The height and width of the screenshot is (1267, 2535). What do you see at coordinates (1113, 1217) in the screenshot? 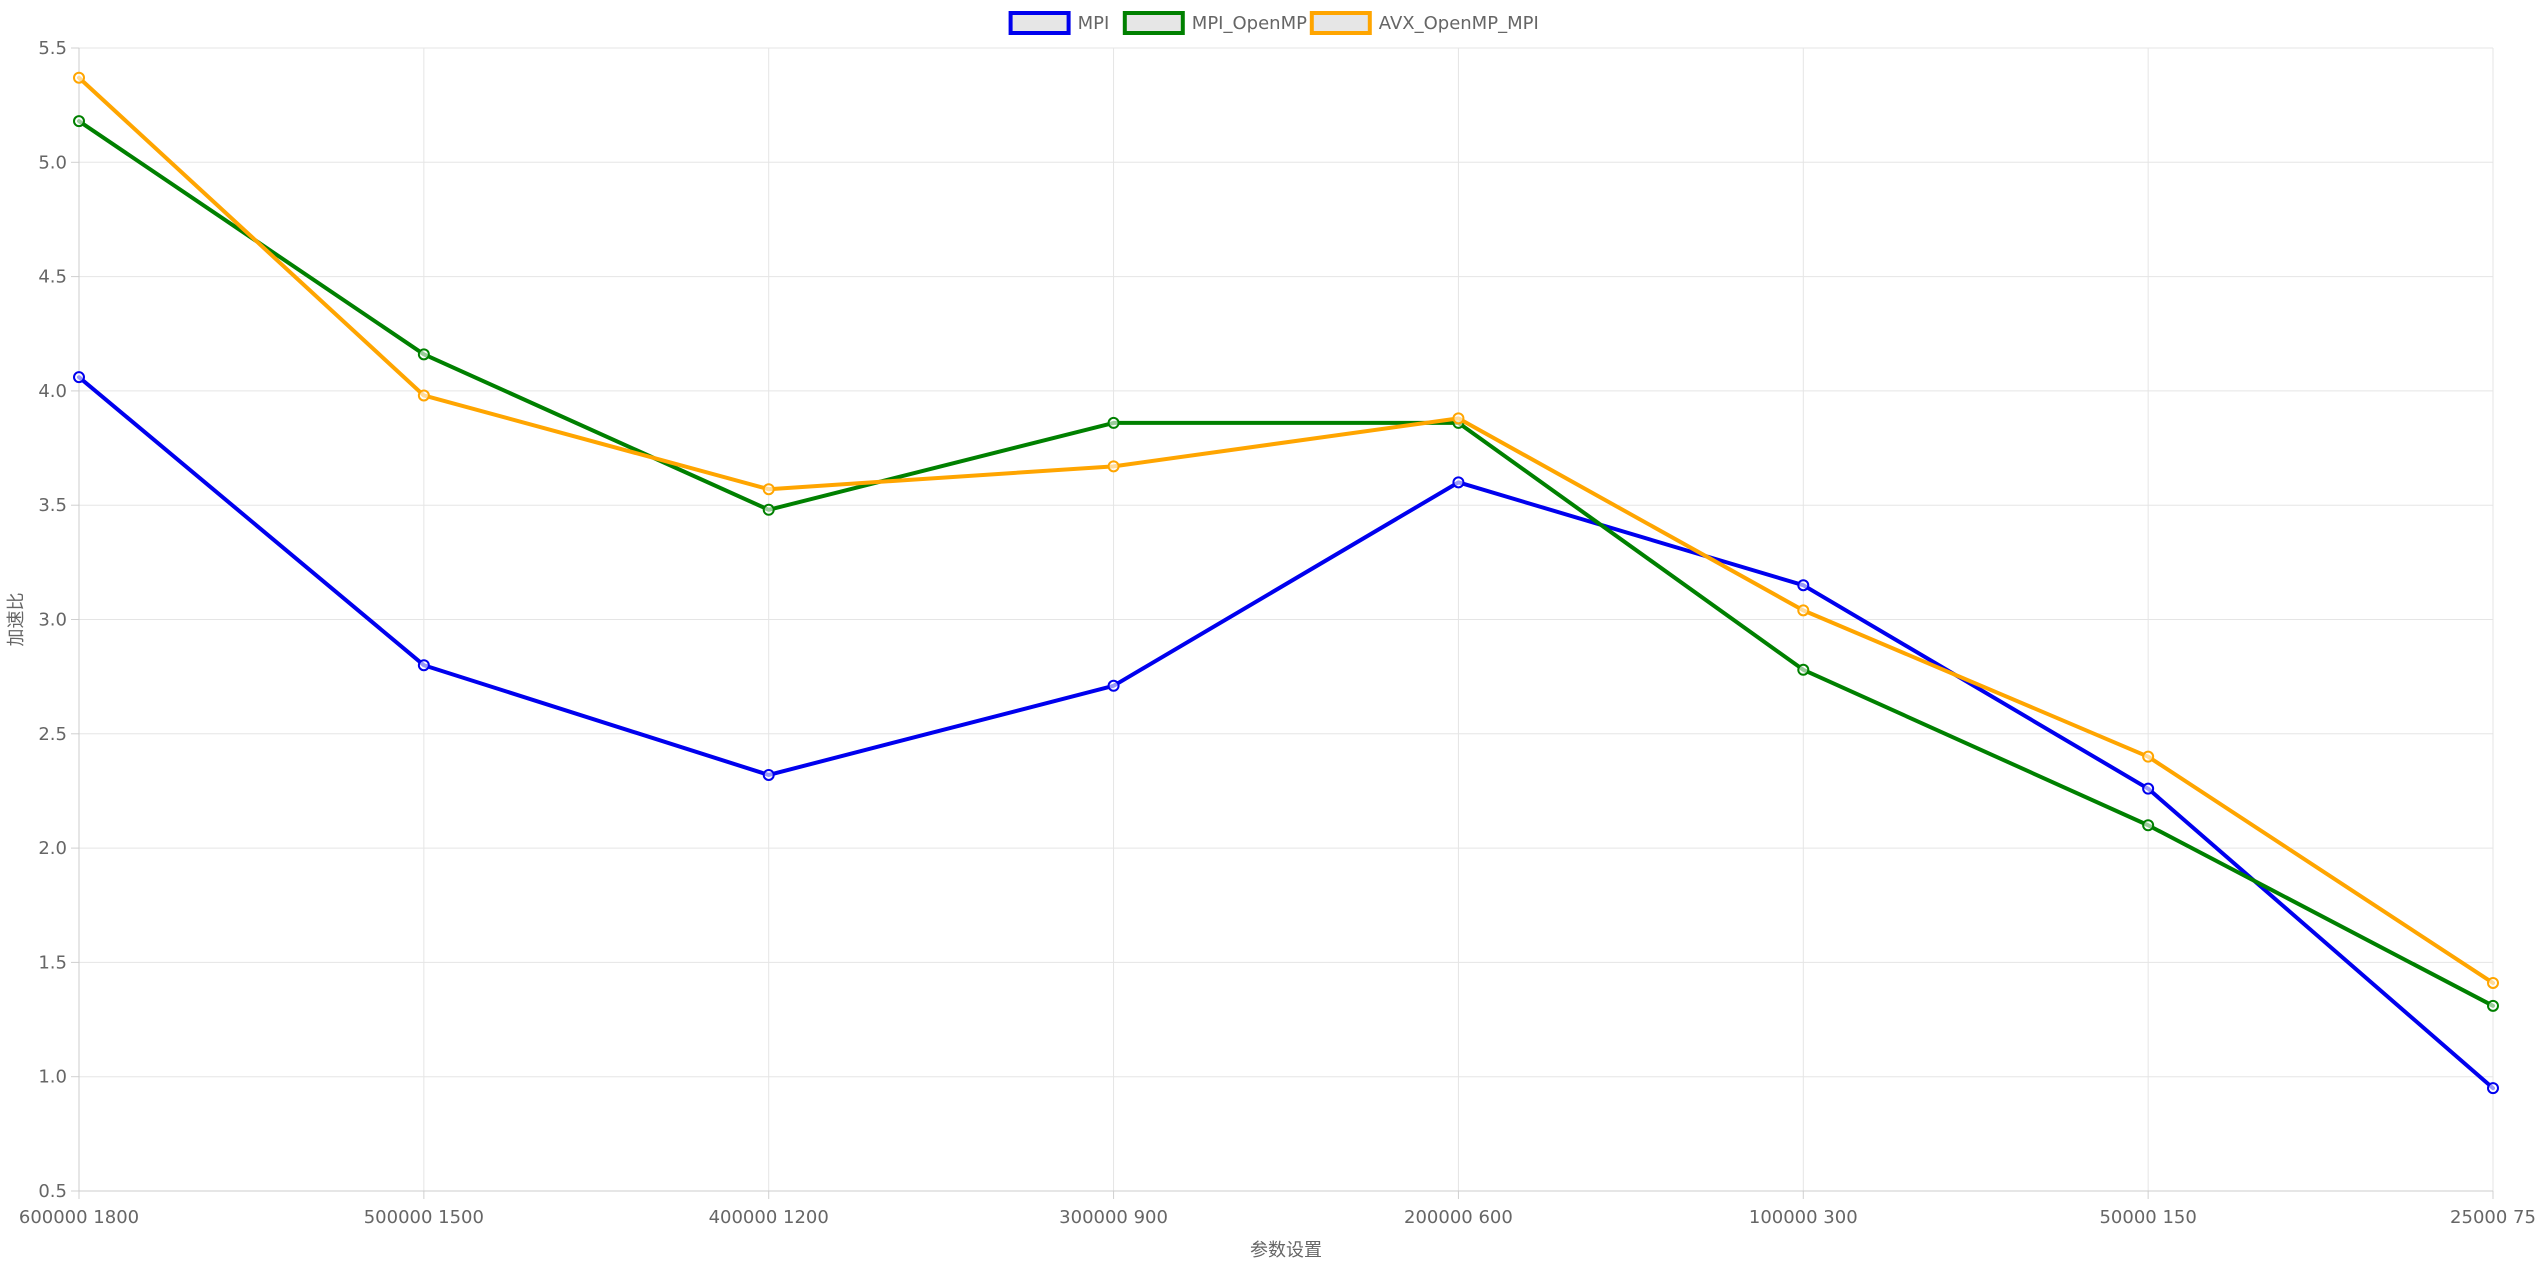
I see `x-tick-label: 300000 900` at bounding box center [1113, 1217].